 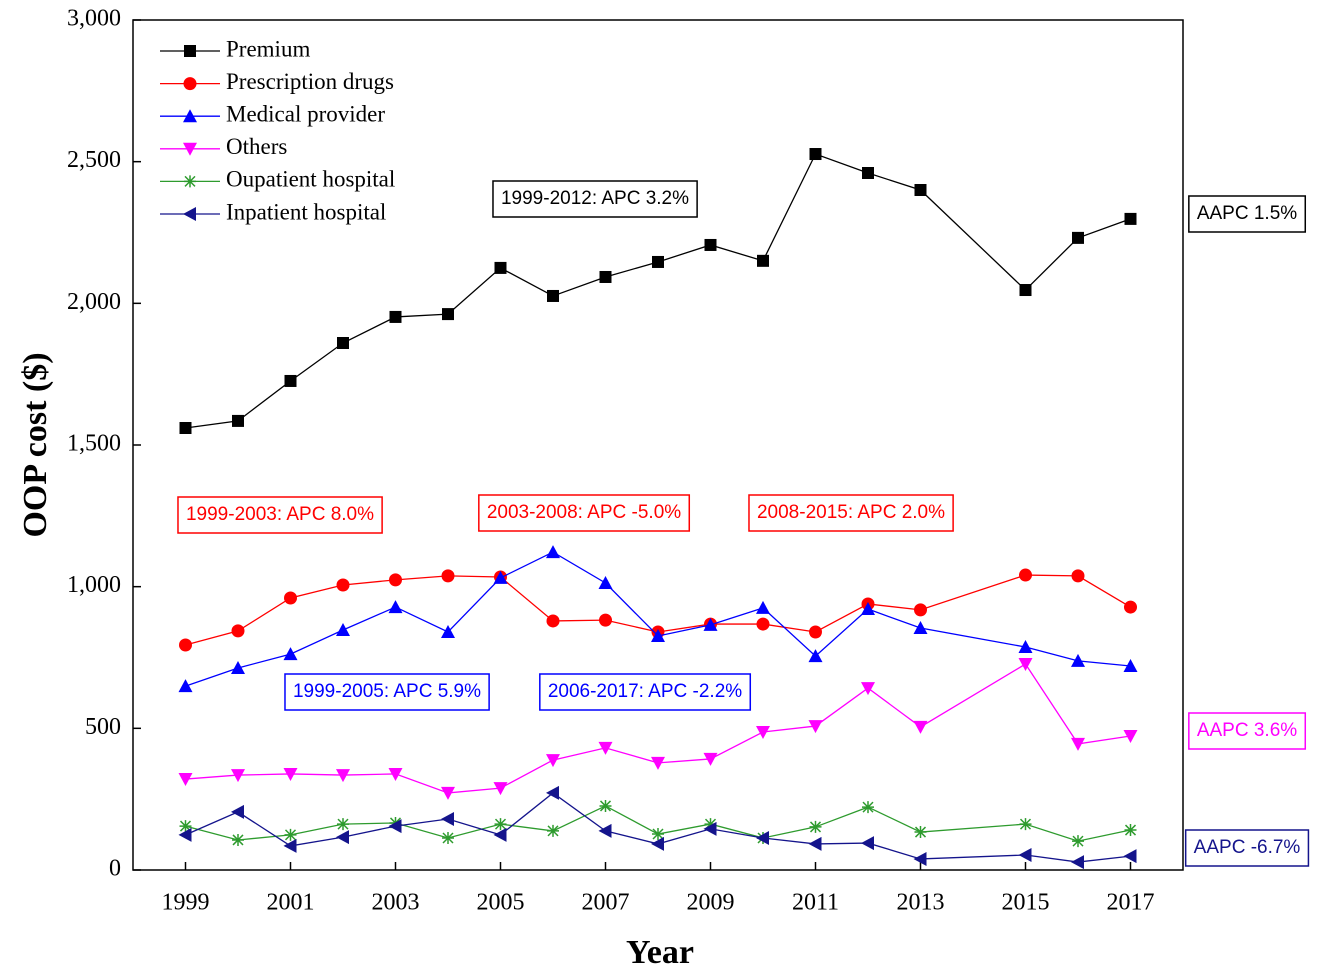 I want to click on x-tick-label: 2009, so click(x=711, y=903).